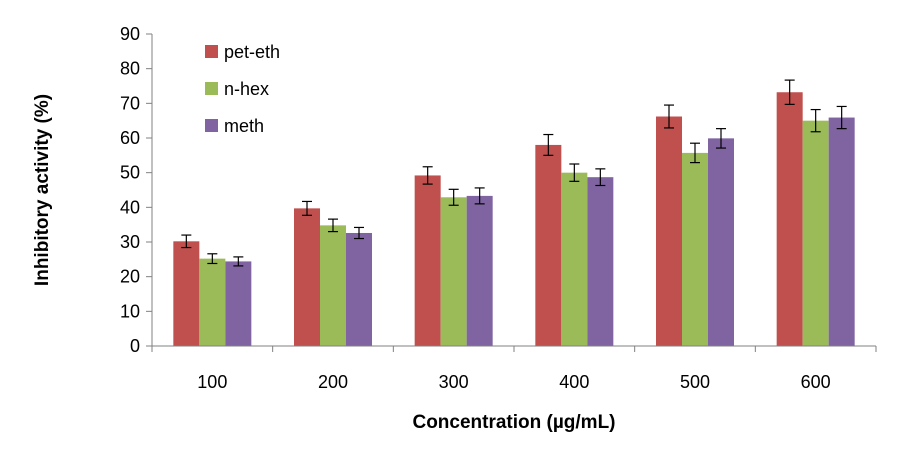 This screenshot has height=459, width=898. I want to click on x-tick-label: 400, so click(574, 382).